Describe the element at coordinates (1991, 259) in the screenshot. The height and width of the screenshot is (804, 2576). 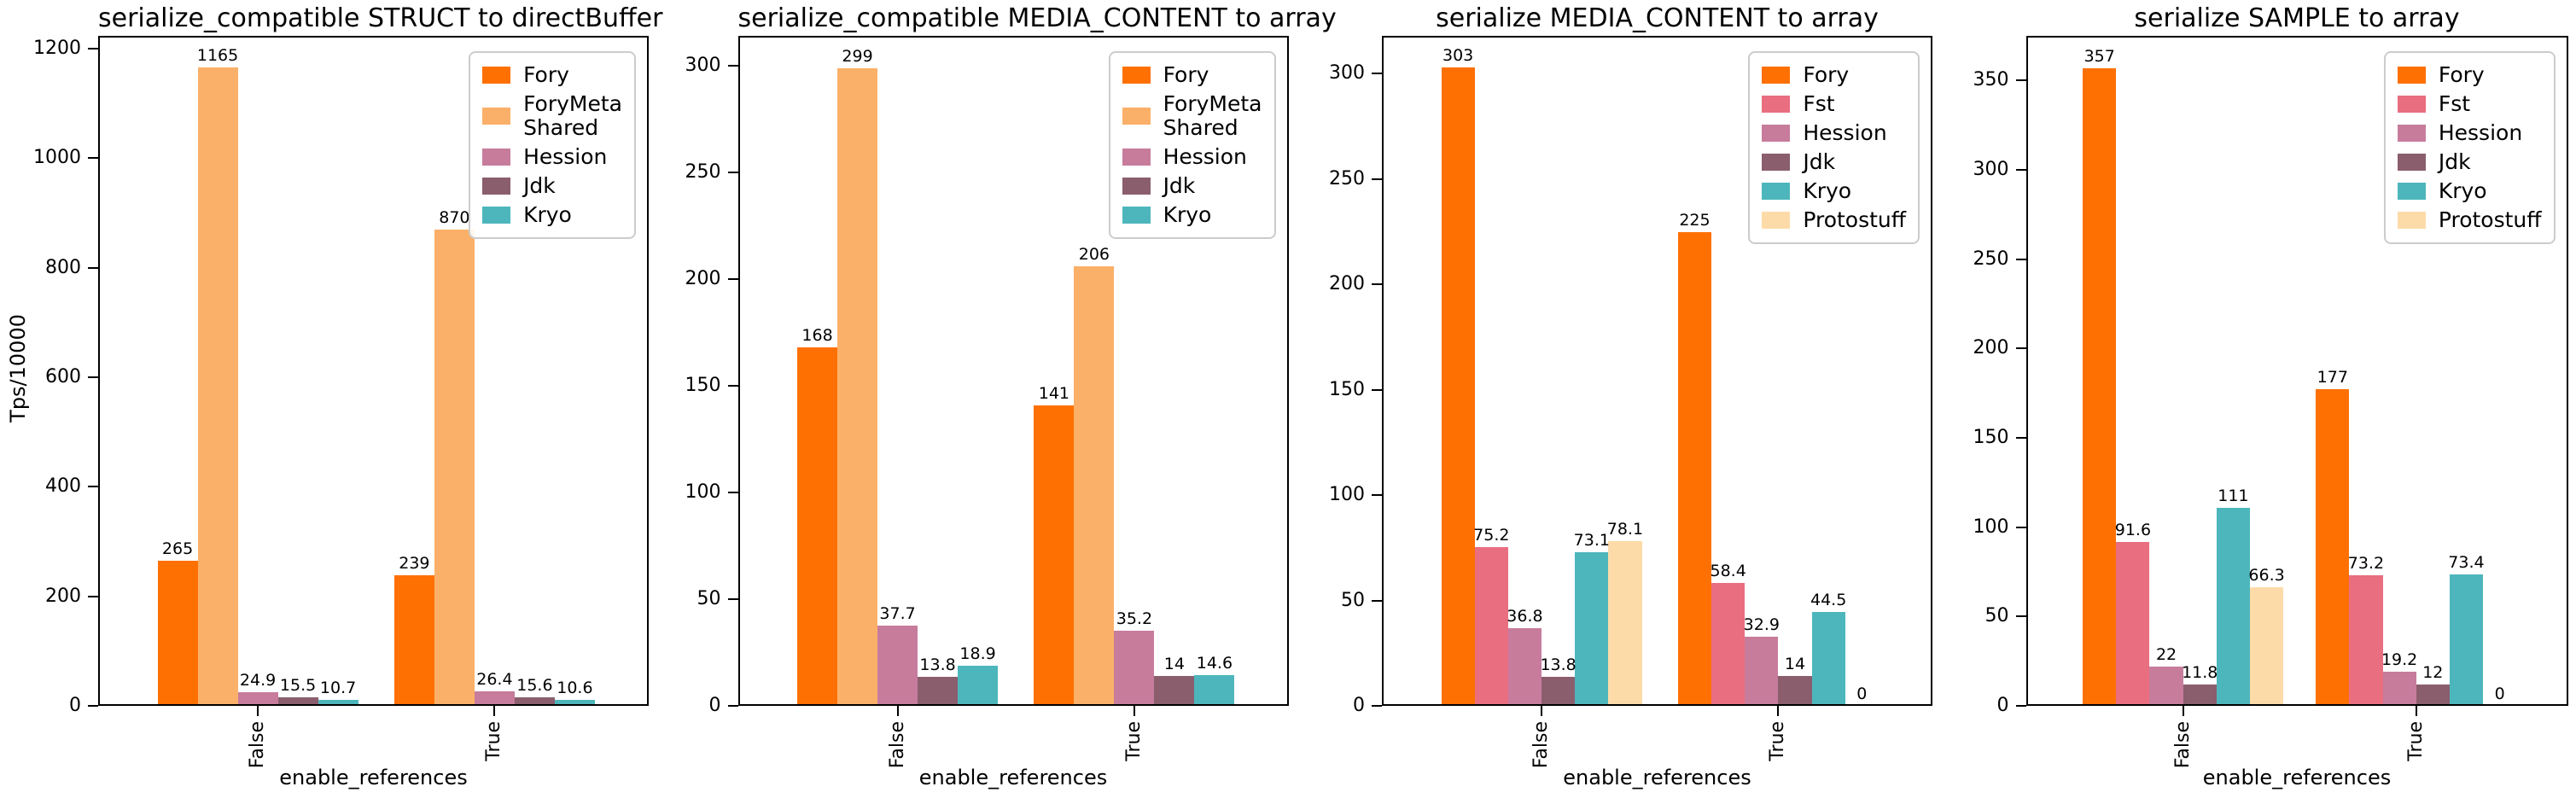
I see `y-tick-label: 250` at that location.